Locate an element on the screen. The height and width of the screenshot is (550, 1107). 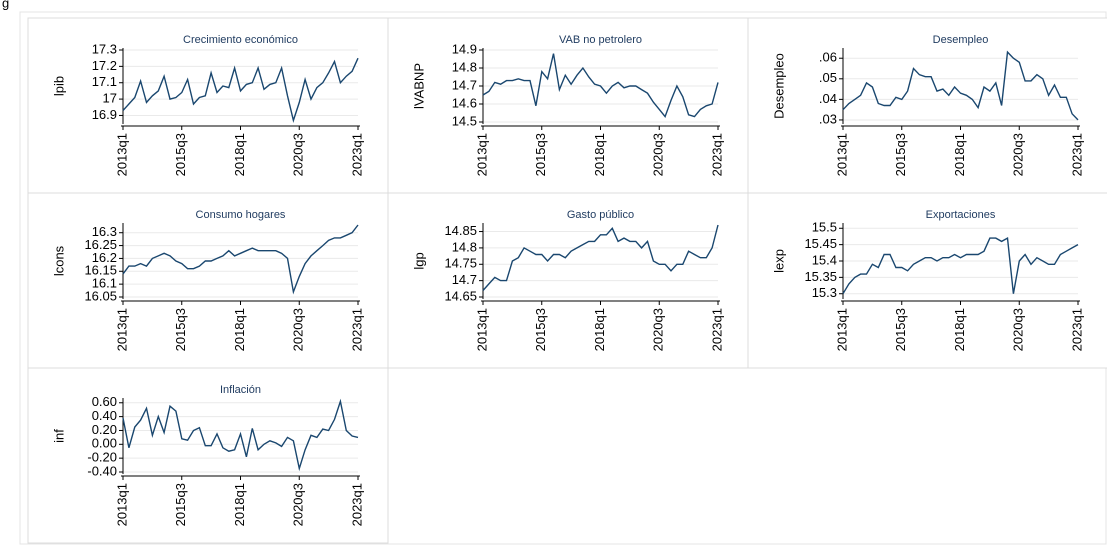
y-tick-label: 17.1 is located at coordinates (104, 81).